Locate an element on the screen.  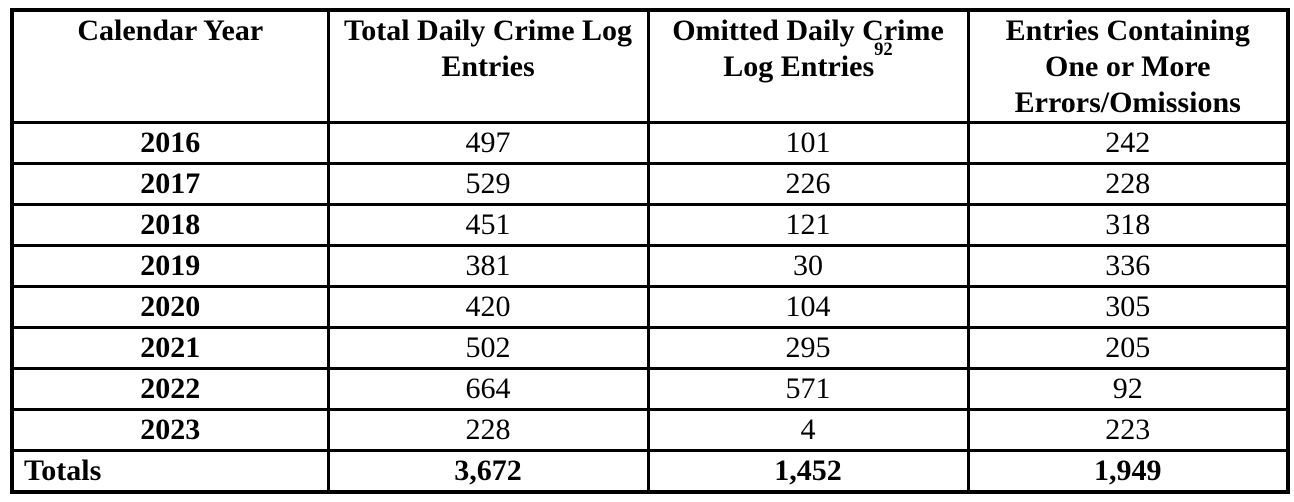
year-cell: 2018 is located at coordinates (170, 225).